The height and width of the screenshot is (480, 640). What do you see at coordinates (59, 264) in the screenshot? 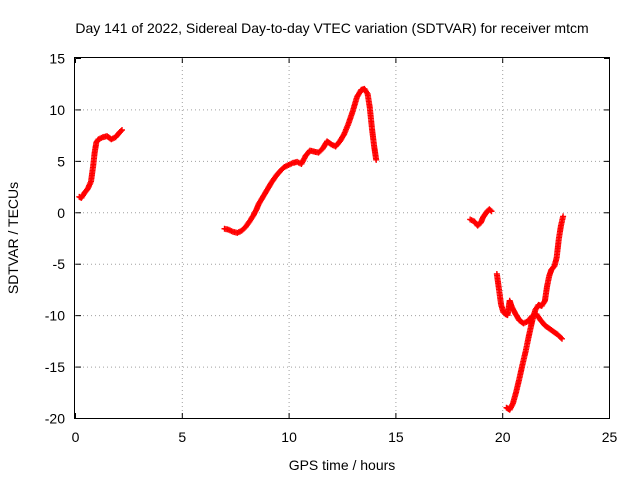
I see `y-tick-label: -5` at bounding box center [59, 264].